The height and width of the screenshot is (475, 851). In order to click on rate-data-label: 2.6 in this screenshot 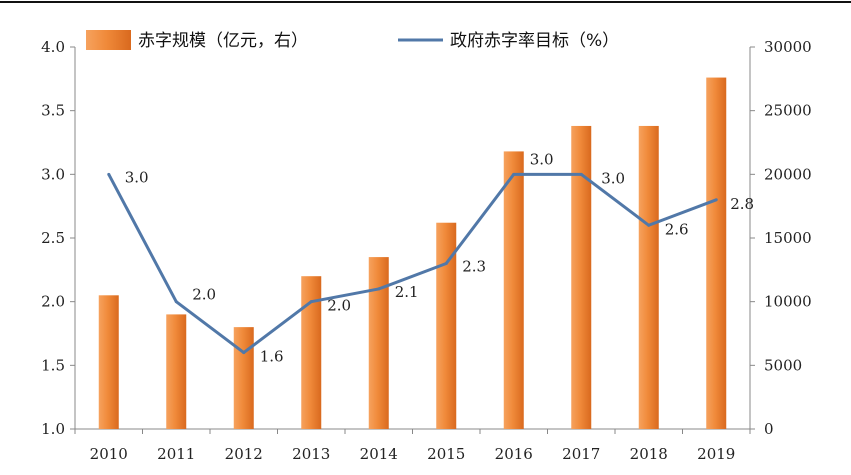, I will do `click(677, 229)`.